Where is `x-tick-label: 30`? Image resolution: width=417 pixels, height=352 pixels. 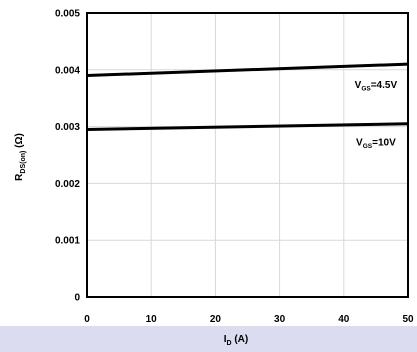 x-tick-label: 30 is located at coordinates (280, 319).